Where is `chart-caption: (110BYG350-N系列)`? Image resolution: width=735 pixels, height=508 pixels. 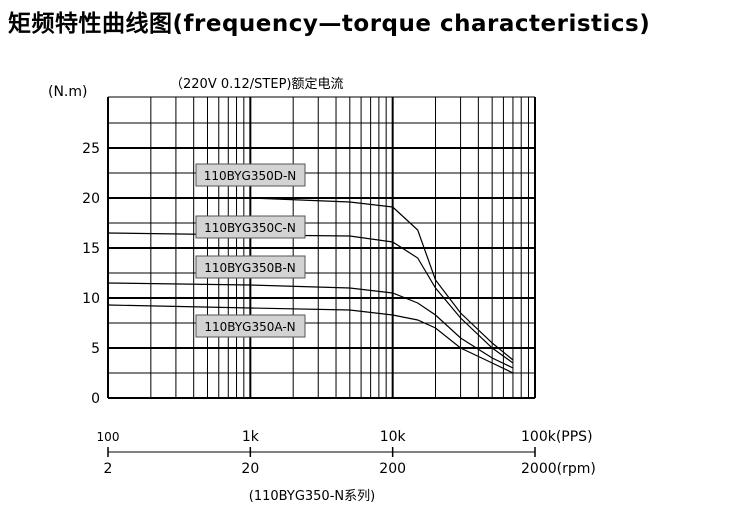
chart-caption: (110BYG350-N系列) is located at coordinates (312, 496).